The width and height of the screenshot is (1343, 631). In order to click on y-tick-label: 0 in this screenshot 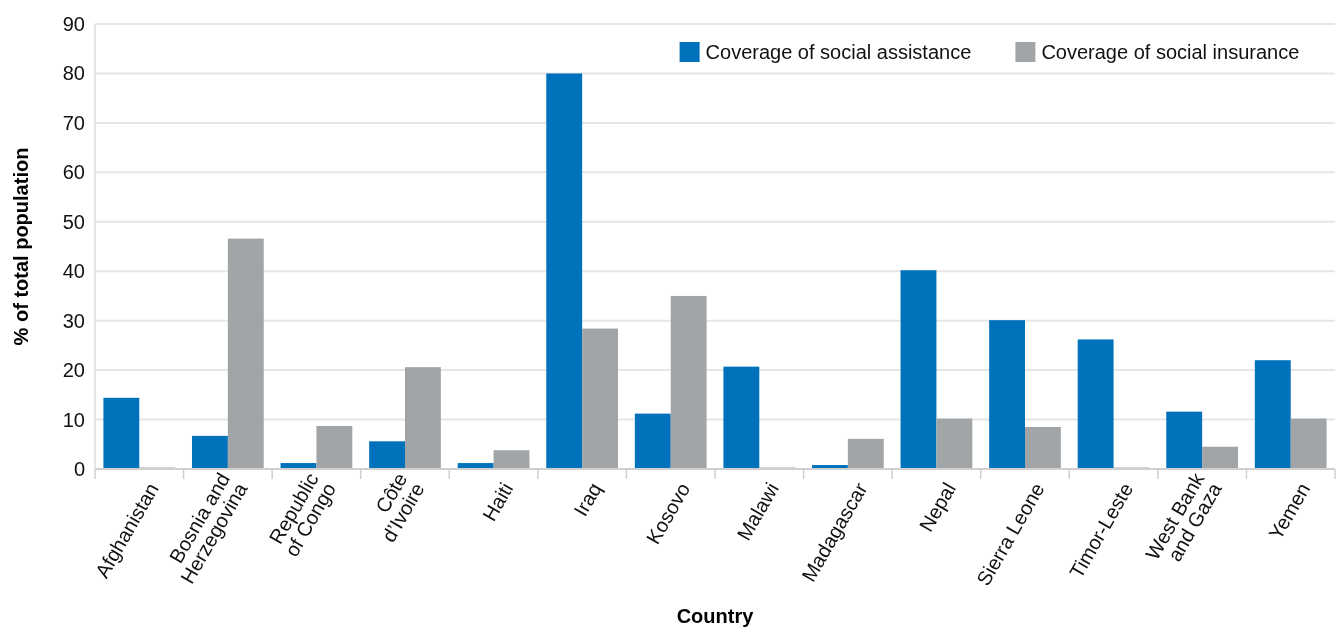, I will do `click(79, 469)`.